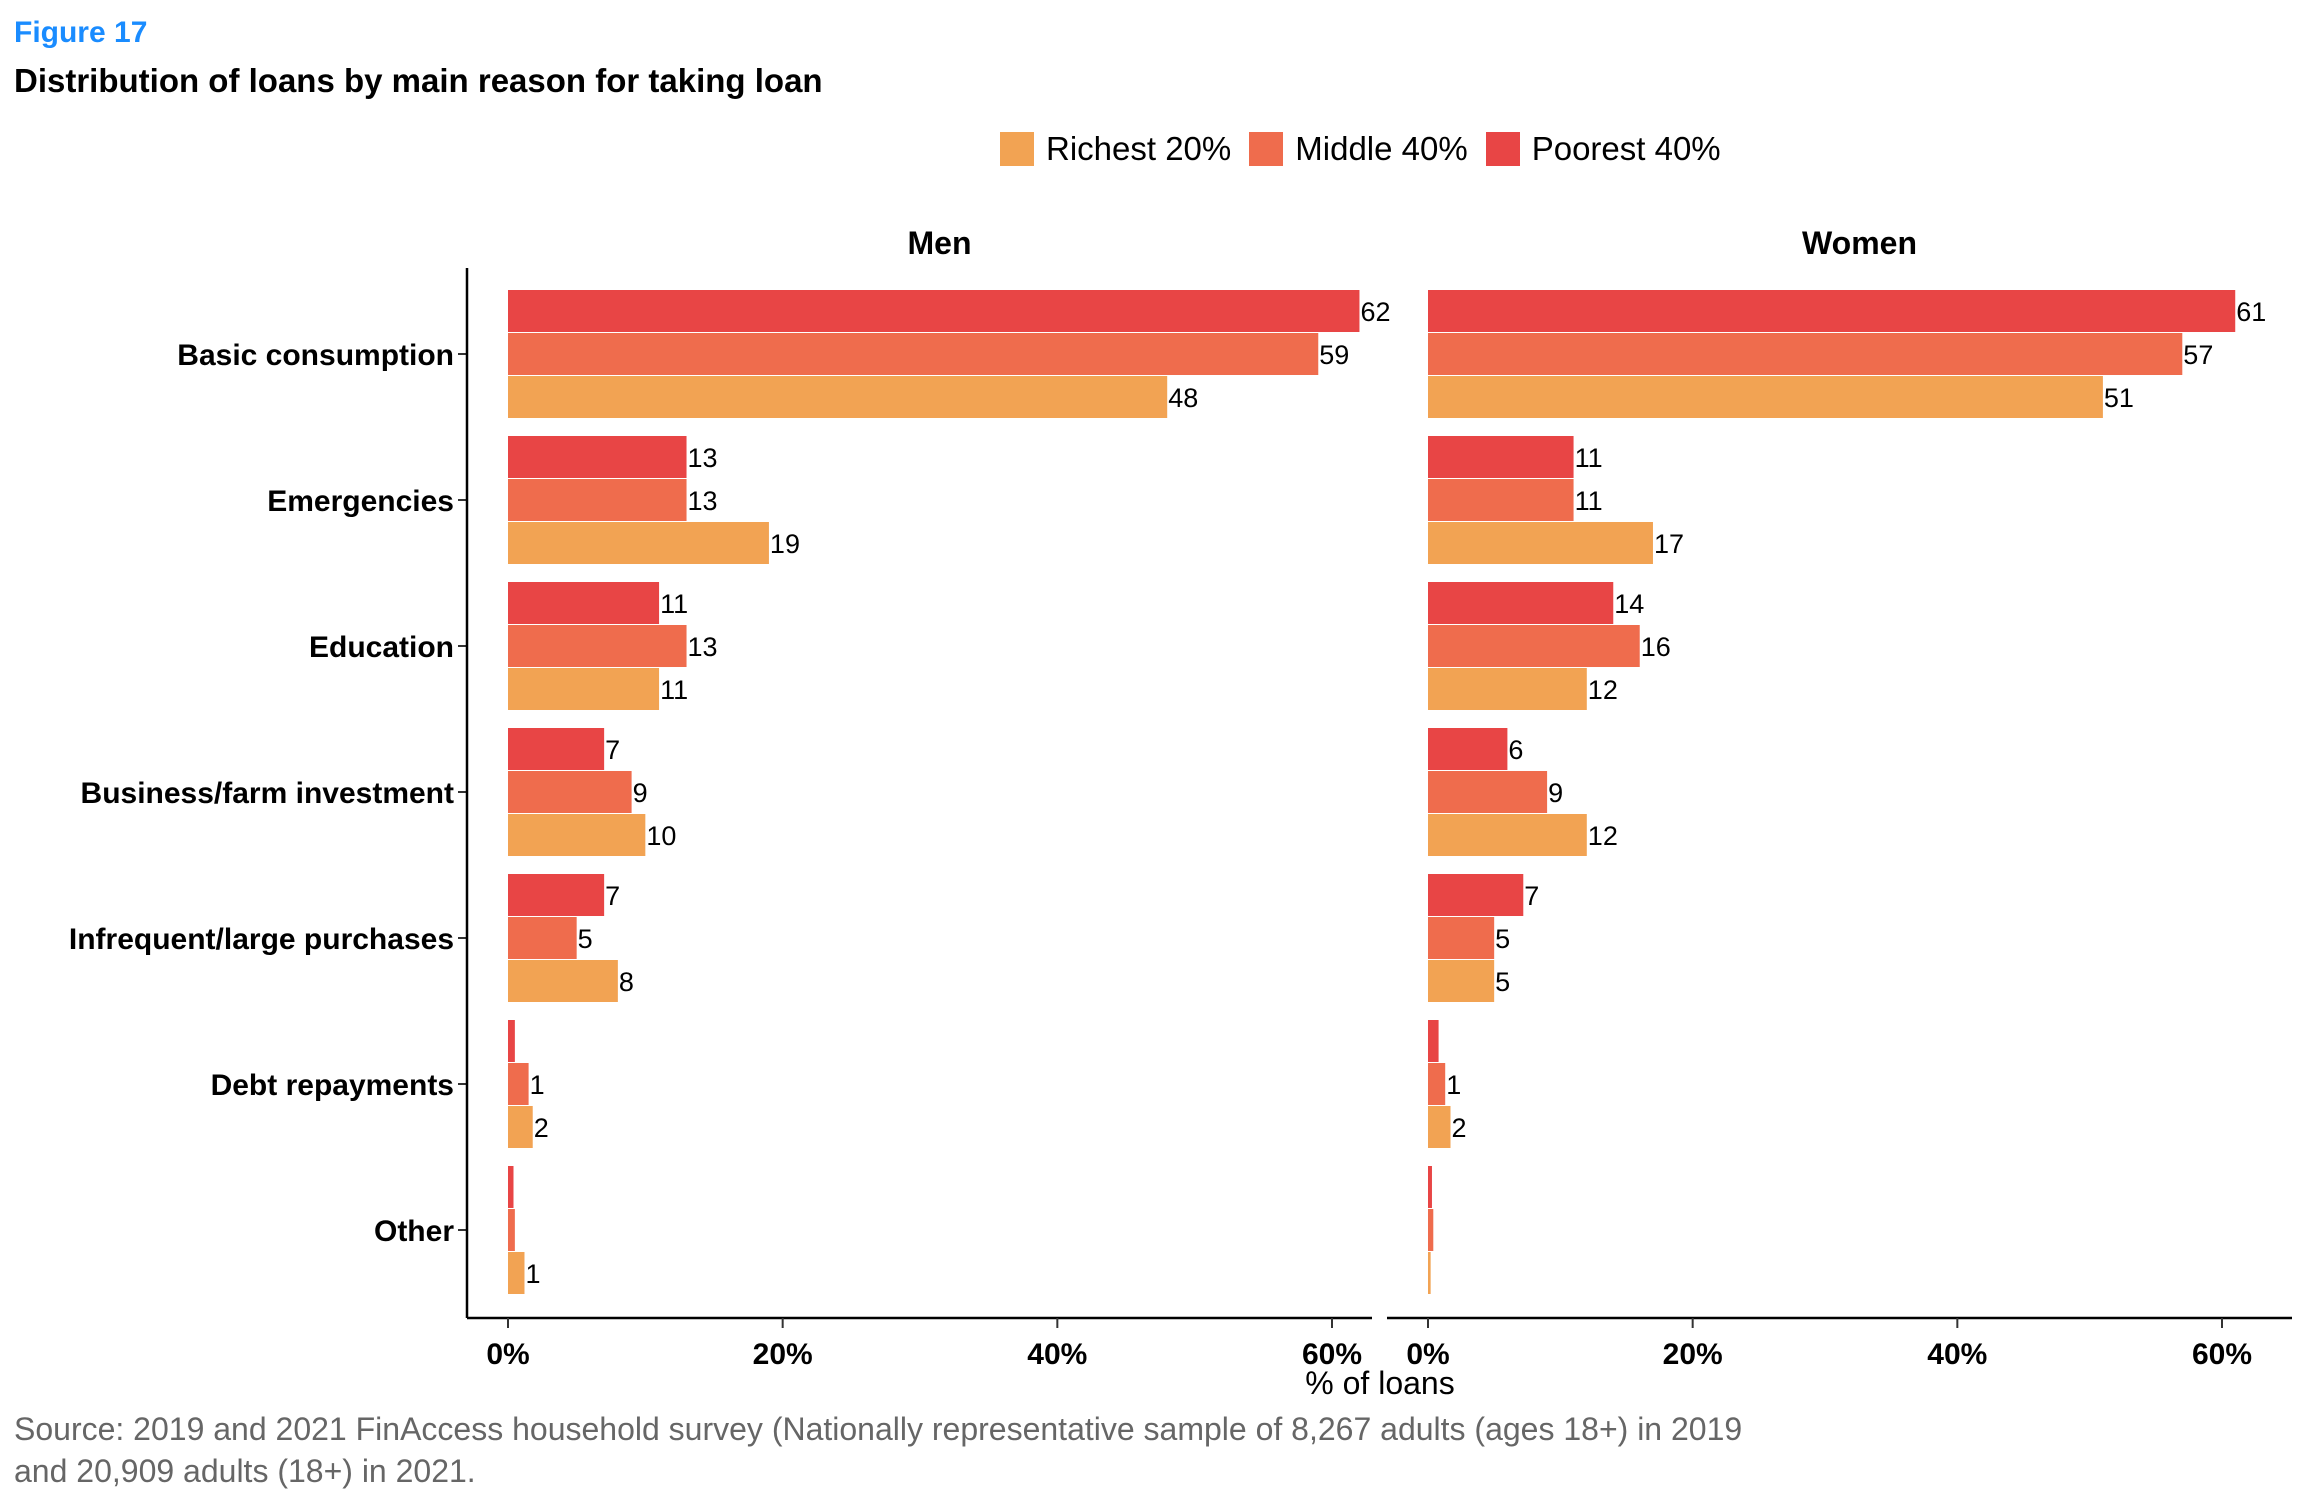 This screenshot has height=1497, width=2304. Describe the element at coordinates (1859, 243) in the screenshot. I see `panel-title-women: Women` at that location.